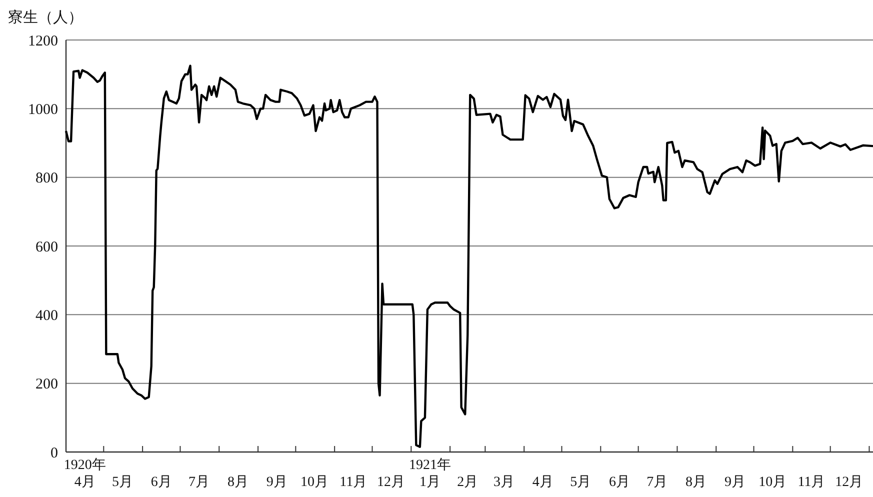  What do you see at coordinates (43, 110) in the screenshot?
I see `y-tick-label: 1000` at bounding box center [43, 110].